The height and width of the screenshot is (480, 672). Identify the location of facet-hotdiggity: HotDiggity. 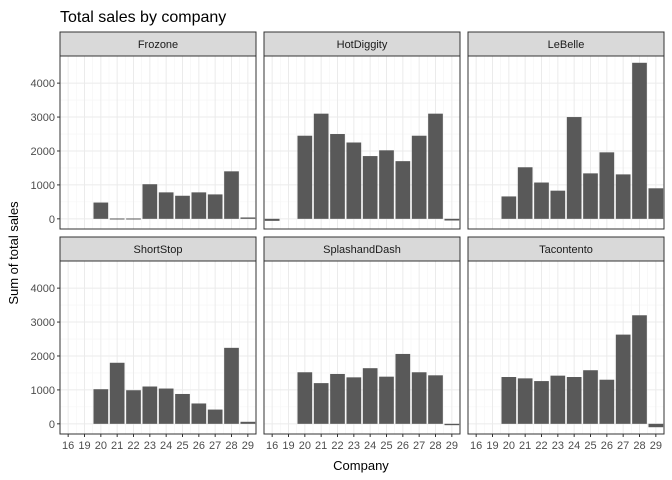
(362, 130).